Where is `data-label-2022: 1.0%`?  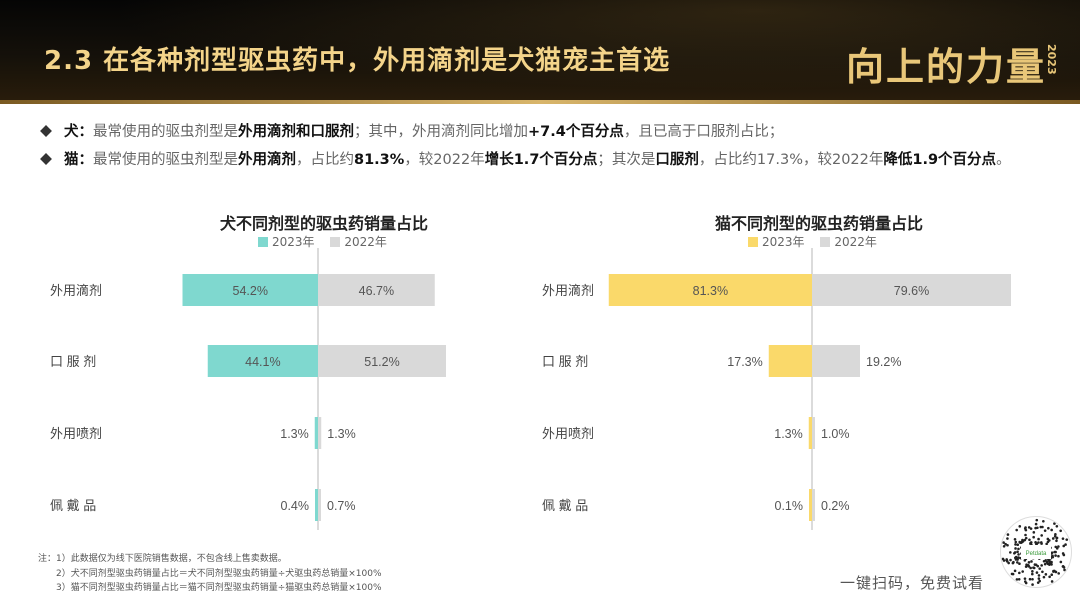
data-label-2022: 1.0% is located at coordinates (835, 434).